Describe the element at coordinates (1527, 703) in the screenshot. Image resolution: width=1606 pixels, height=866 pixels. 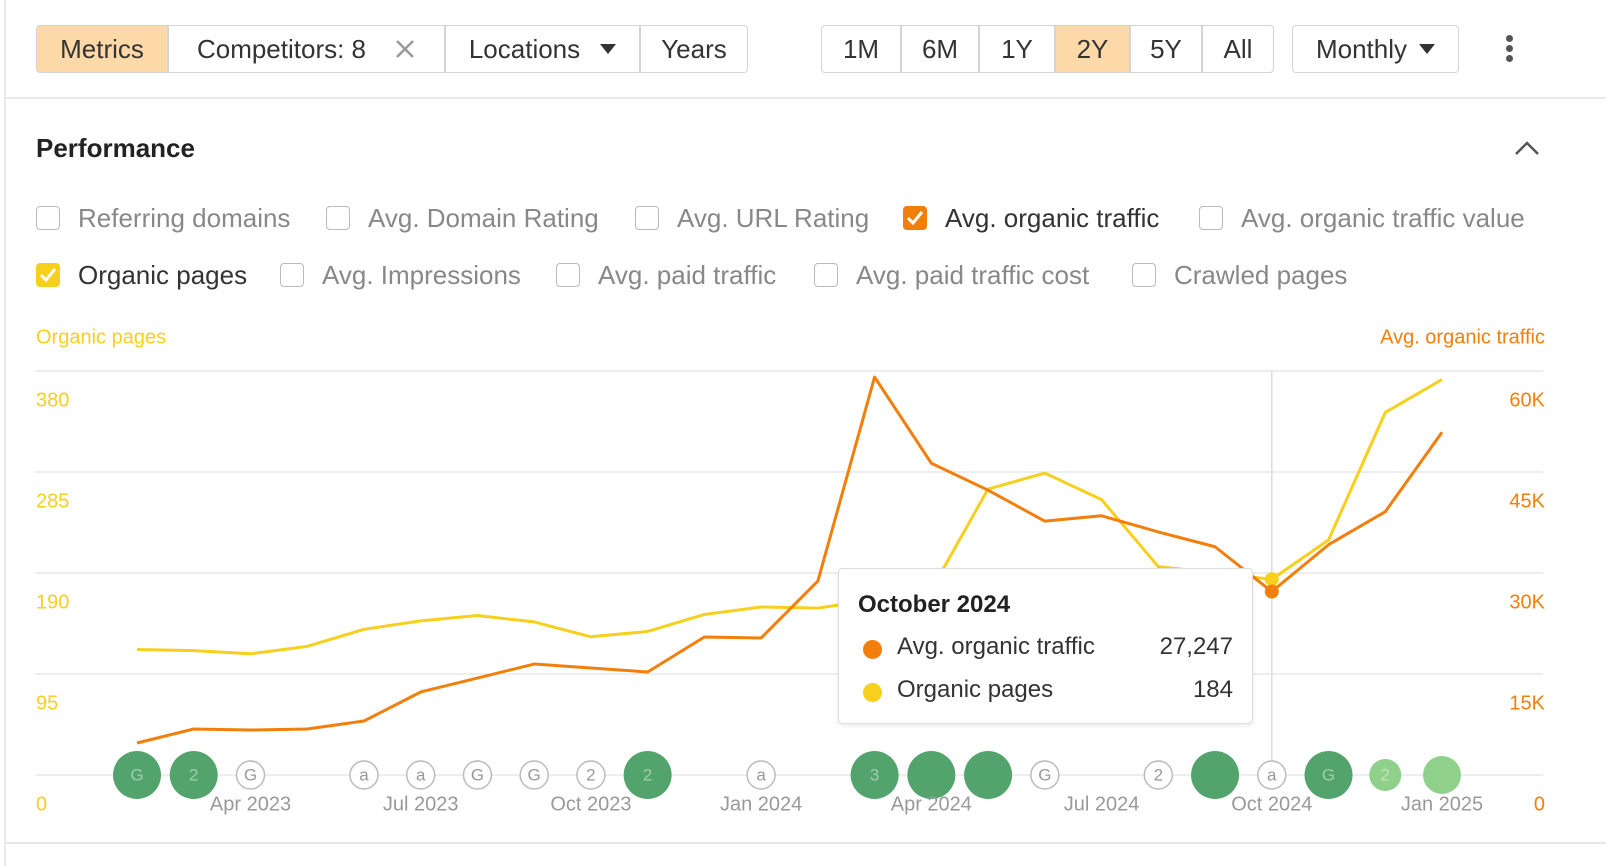
I see `y2-tick-label: 15K` at that location.